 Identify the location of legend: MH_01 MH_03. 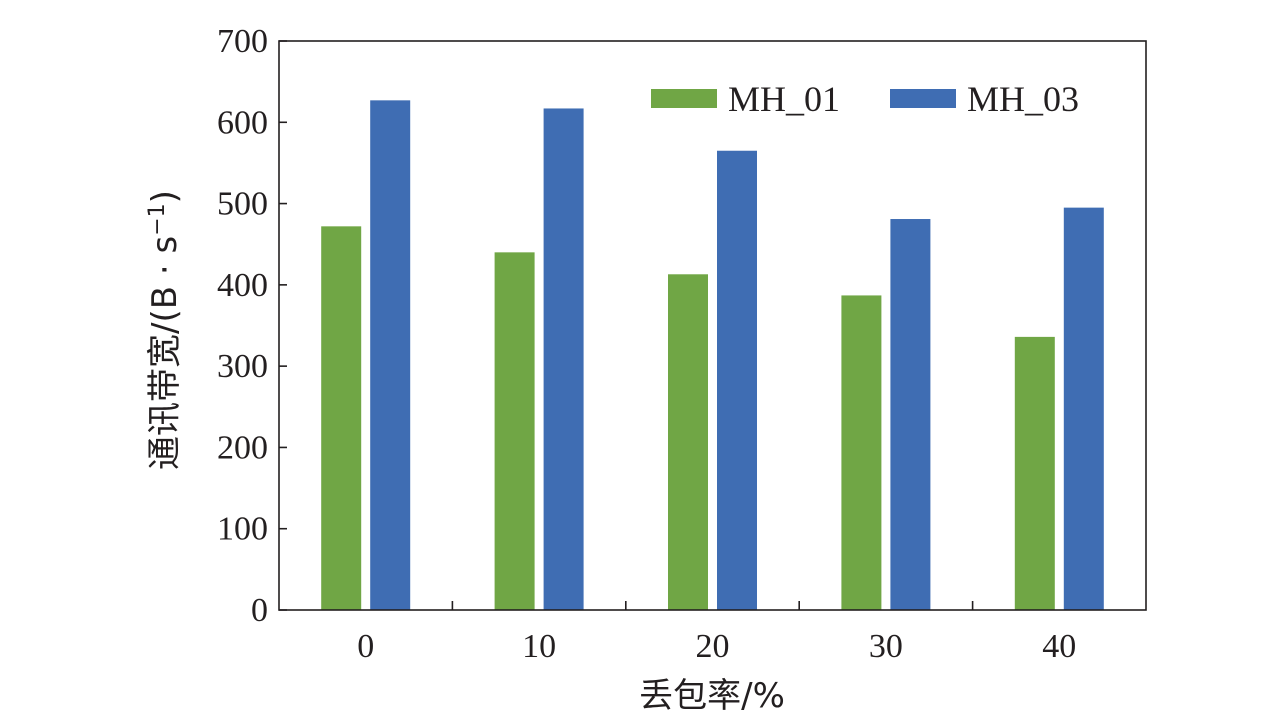
(865, 99).